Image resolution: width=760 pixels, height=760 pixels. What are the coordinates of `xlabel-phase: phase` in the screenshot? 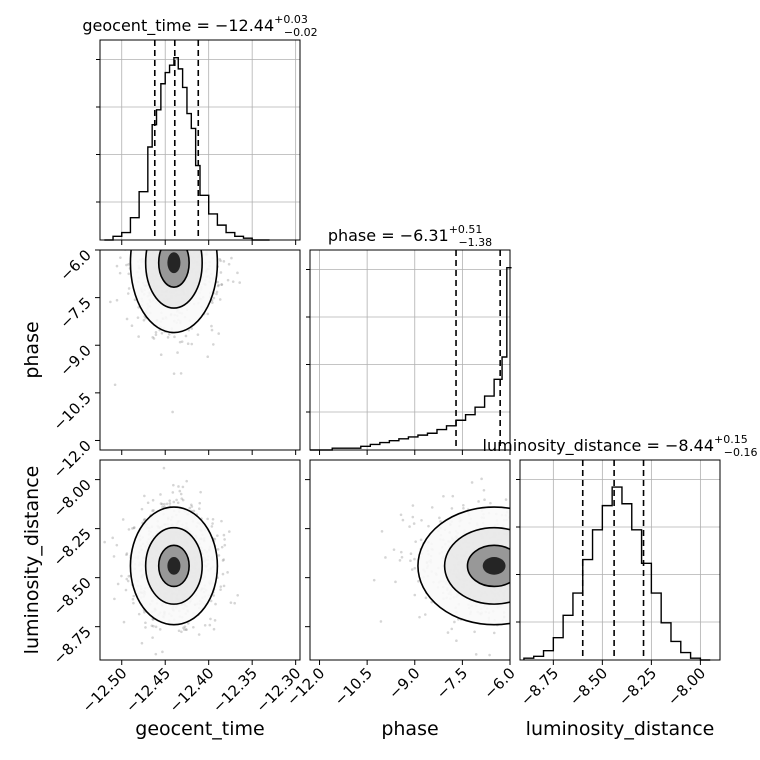 It's located at (409, 729).